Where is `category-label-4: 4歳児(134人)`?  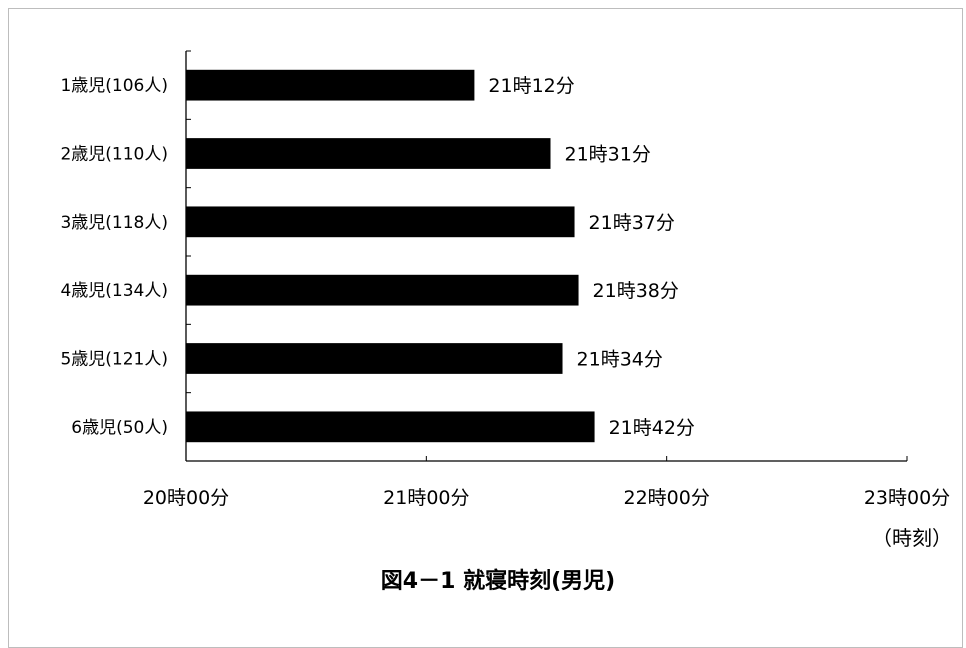 category-label-4: 4歳児(134人) is located at coordinates (114, 291).